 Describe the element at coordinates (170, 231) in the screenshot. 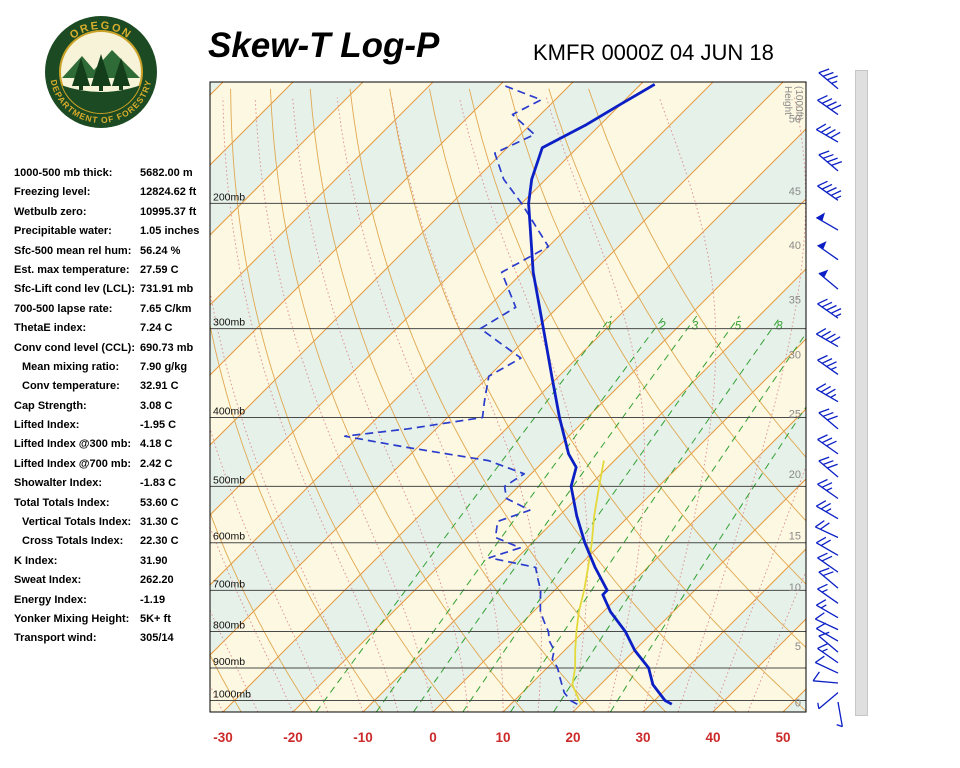

I see `index-value: 1.05 inches` at that location.